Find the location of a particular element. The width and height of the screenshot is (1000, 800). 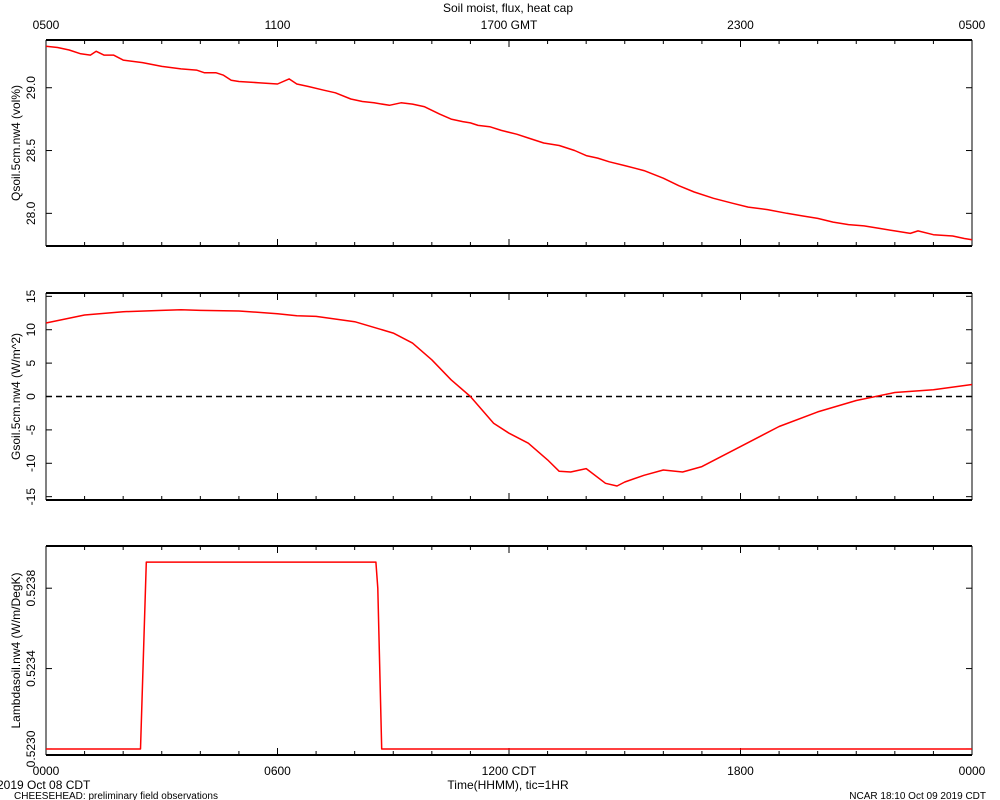

y-tick-label: 0.5234 is located at coordinates (31, 668).